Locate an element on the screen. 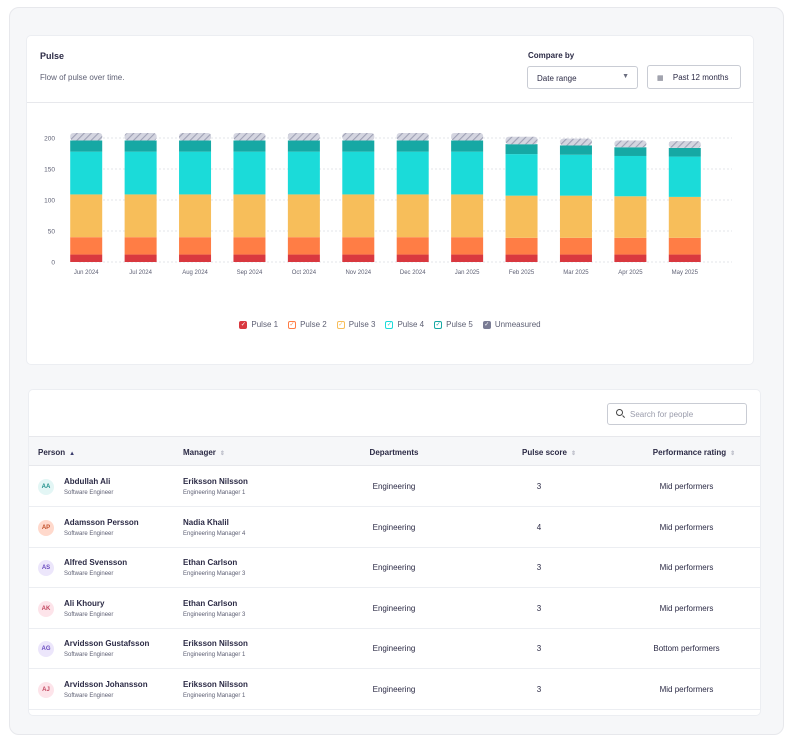 The height and width of the screenshot is (743, 792). header-person: Person ▲ is located at coordinates (57, 452).